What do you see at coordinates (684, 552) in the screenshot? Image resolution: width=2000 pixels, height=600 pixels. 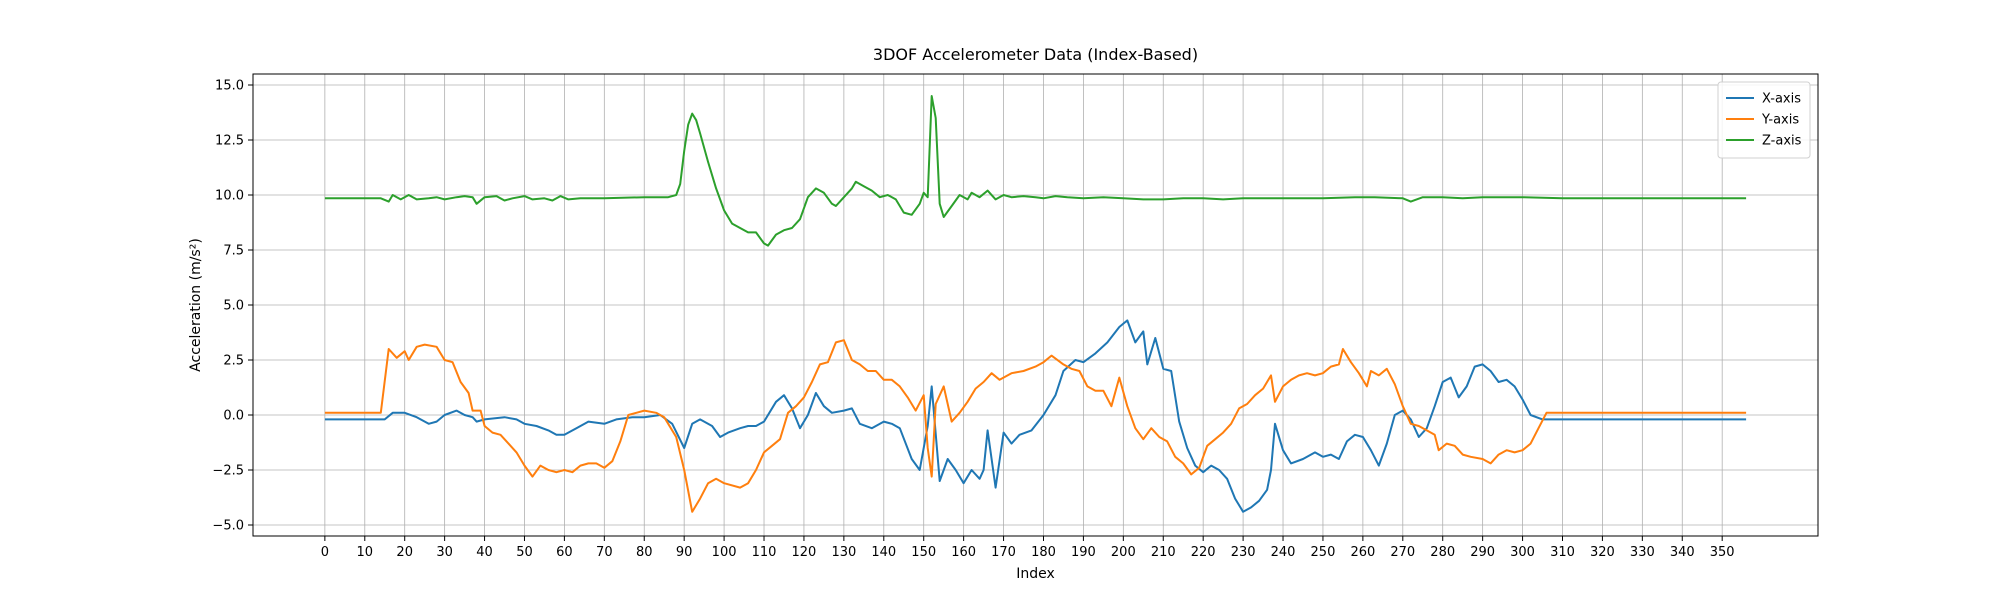 I see `x-tick-label: 90` at bounding box center [684, 552].